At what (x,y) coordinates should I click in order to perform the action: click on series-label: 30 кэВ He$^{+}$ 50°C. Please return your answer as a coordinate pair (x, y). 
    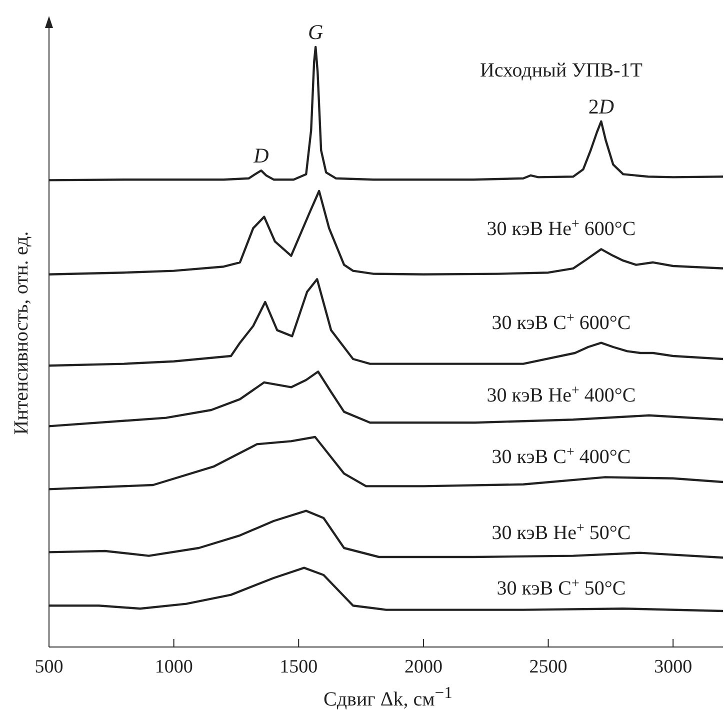
    Looking at the image, I should click on (561, 532).